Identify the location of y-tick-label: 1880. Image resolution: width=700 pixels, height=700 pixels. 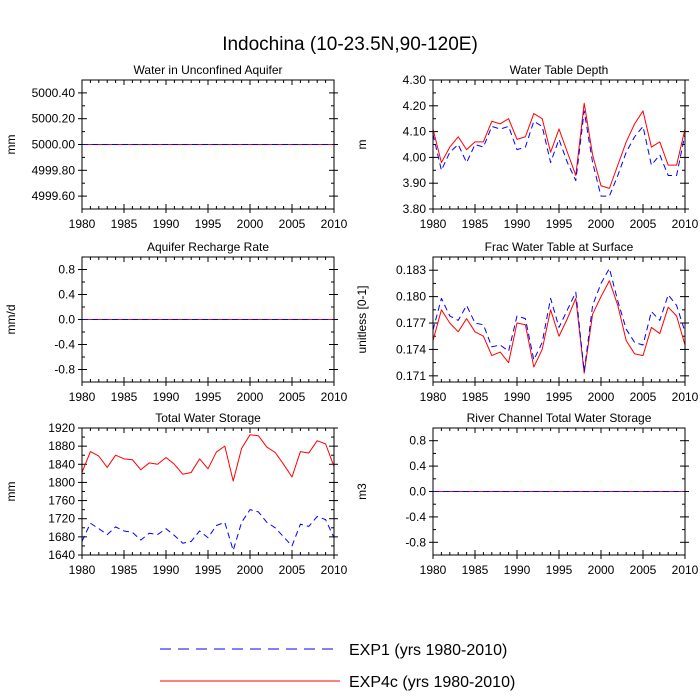
(61, 446).